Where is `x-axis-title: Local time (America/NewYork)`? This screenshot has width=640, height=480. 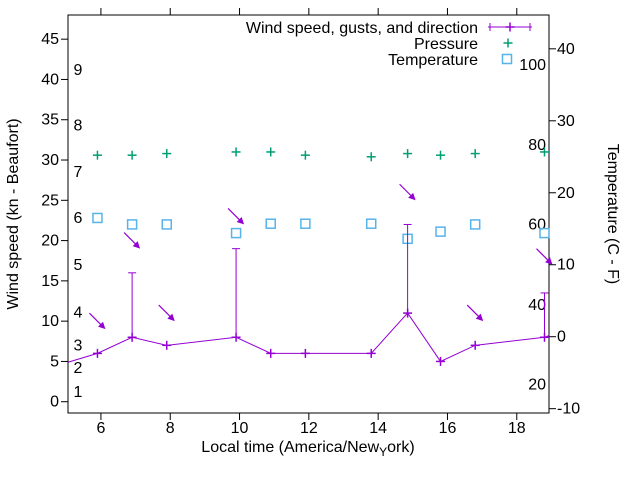 x-axis-title: Local time (America/NewYork) is located at coordinates (307, 449).